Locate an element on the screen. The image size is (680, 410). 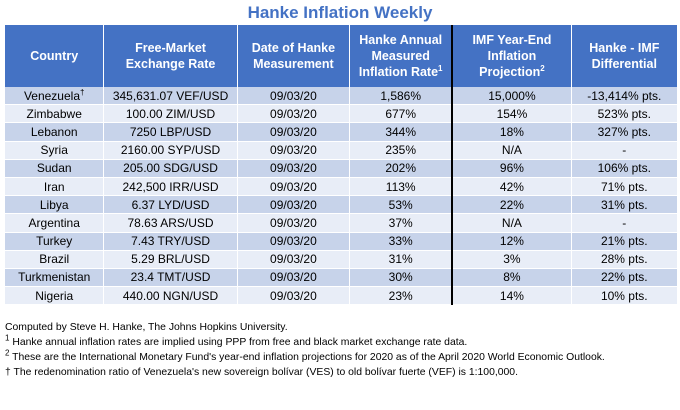
cell-hanke-rate: 53% is located at coordinates (401, 204).